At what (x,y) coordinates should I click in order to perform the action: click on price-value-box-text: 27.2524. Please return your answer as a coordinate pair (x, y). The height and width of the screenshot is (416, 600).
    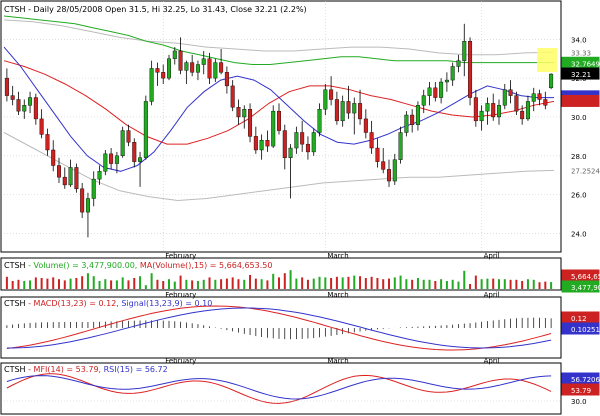
    Looking at the image, I should click on (585, 171).